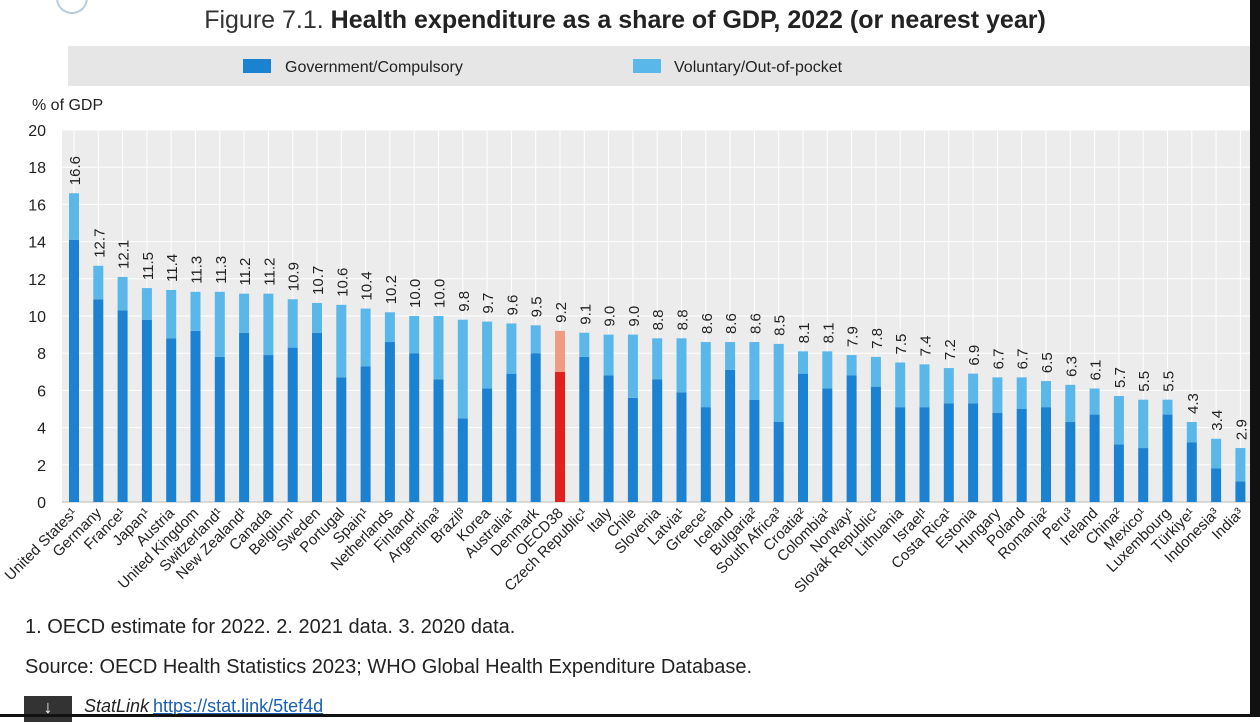 The height and width of the screenshot is (726, 1260). What do you see at coordinates (367, 285) in the screenshot?
I see `value-label: 10.4` at bounding box center [367, 285].